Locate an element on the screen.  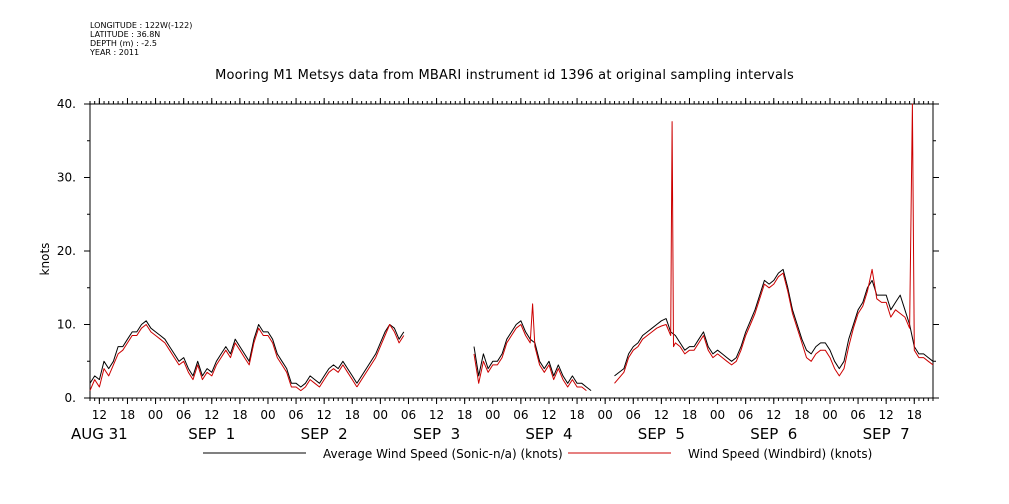
y-tick-label: 20. is located at coordinates (66, 251).